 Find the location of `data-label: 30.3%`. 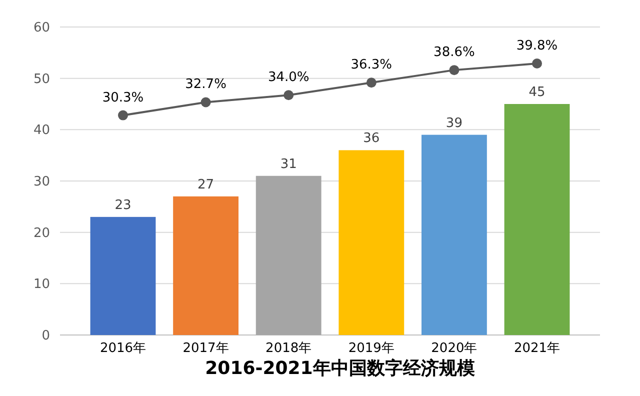

data-label: 30.3% is located at coordinates (123, 98).